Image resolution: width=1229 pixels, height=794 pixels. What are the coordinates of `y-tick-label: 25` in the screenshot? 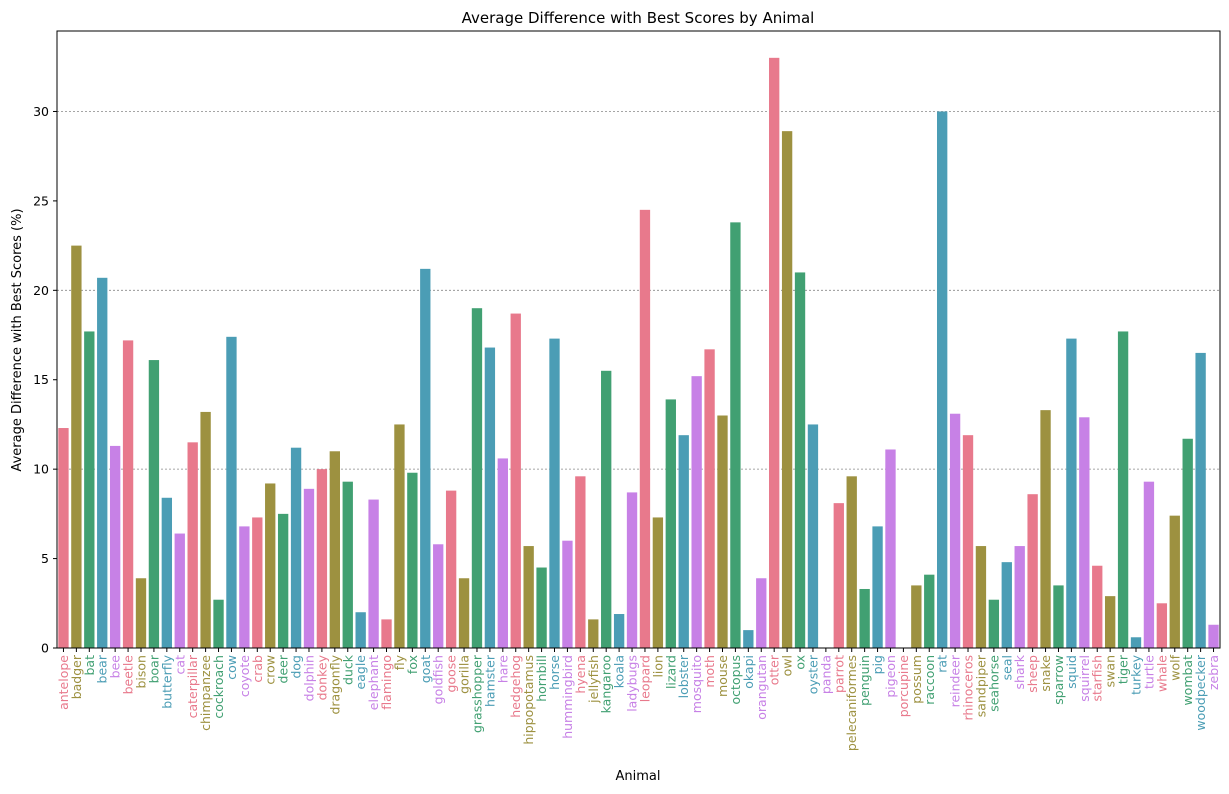 It's located at (41, 200).